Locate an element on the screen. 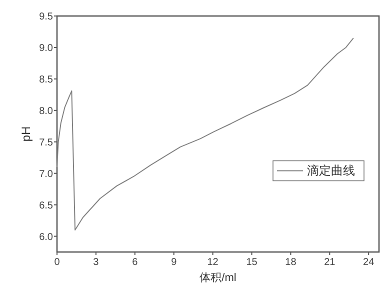 This screenshot has height=287, width=391. x-tick-label: 0 is located at coordinates (57, 262).